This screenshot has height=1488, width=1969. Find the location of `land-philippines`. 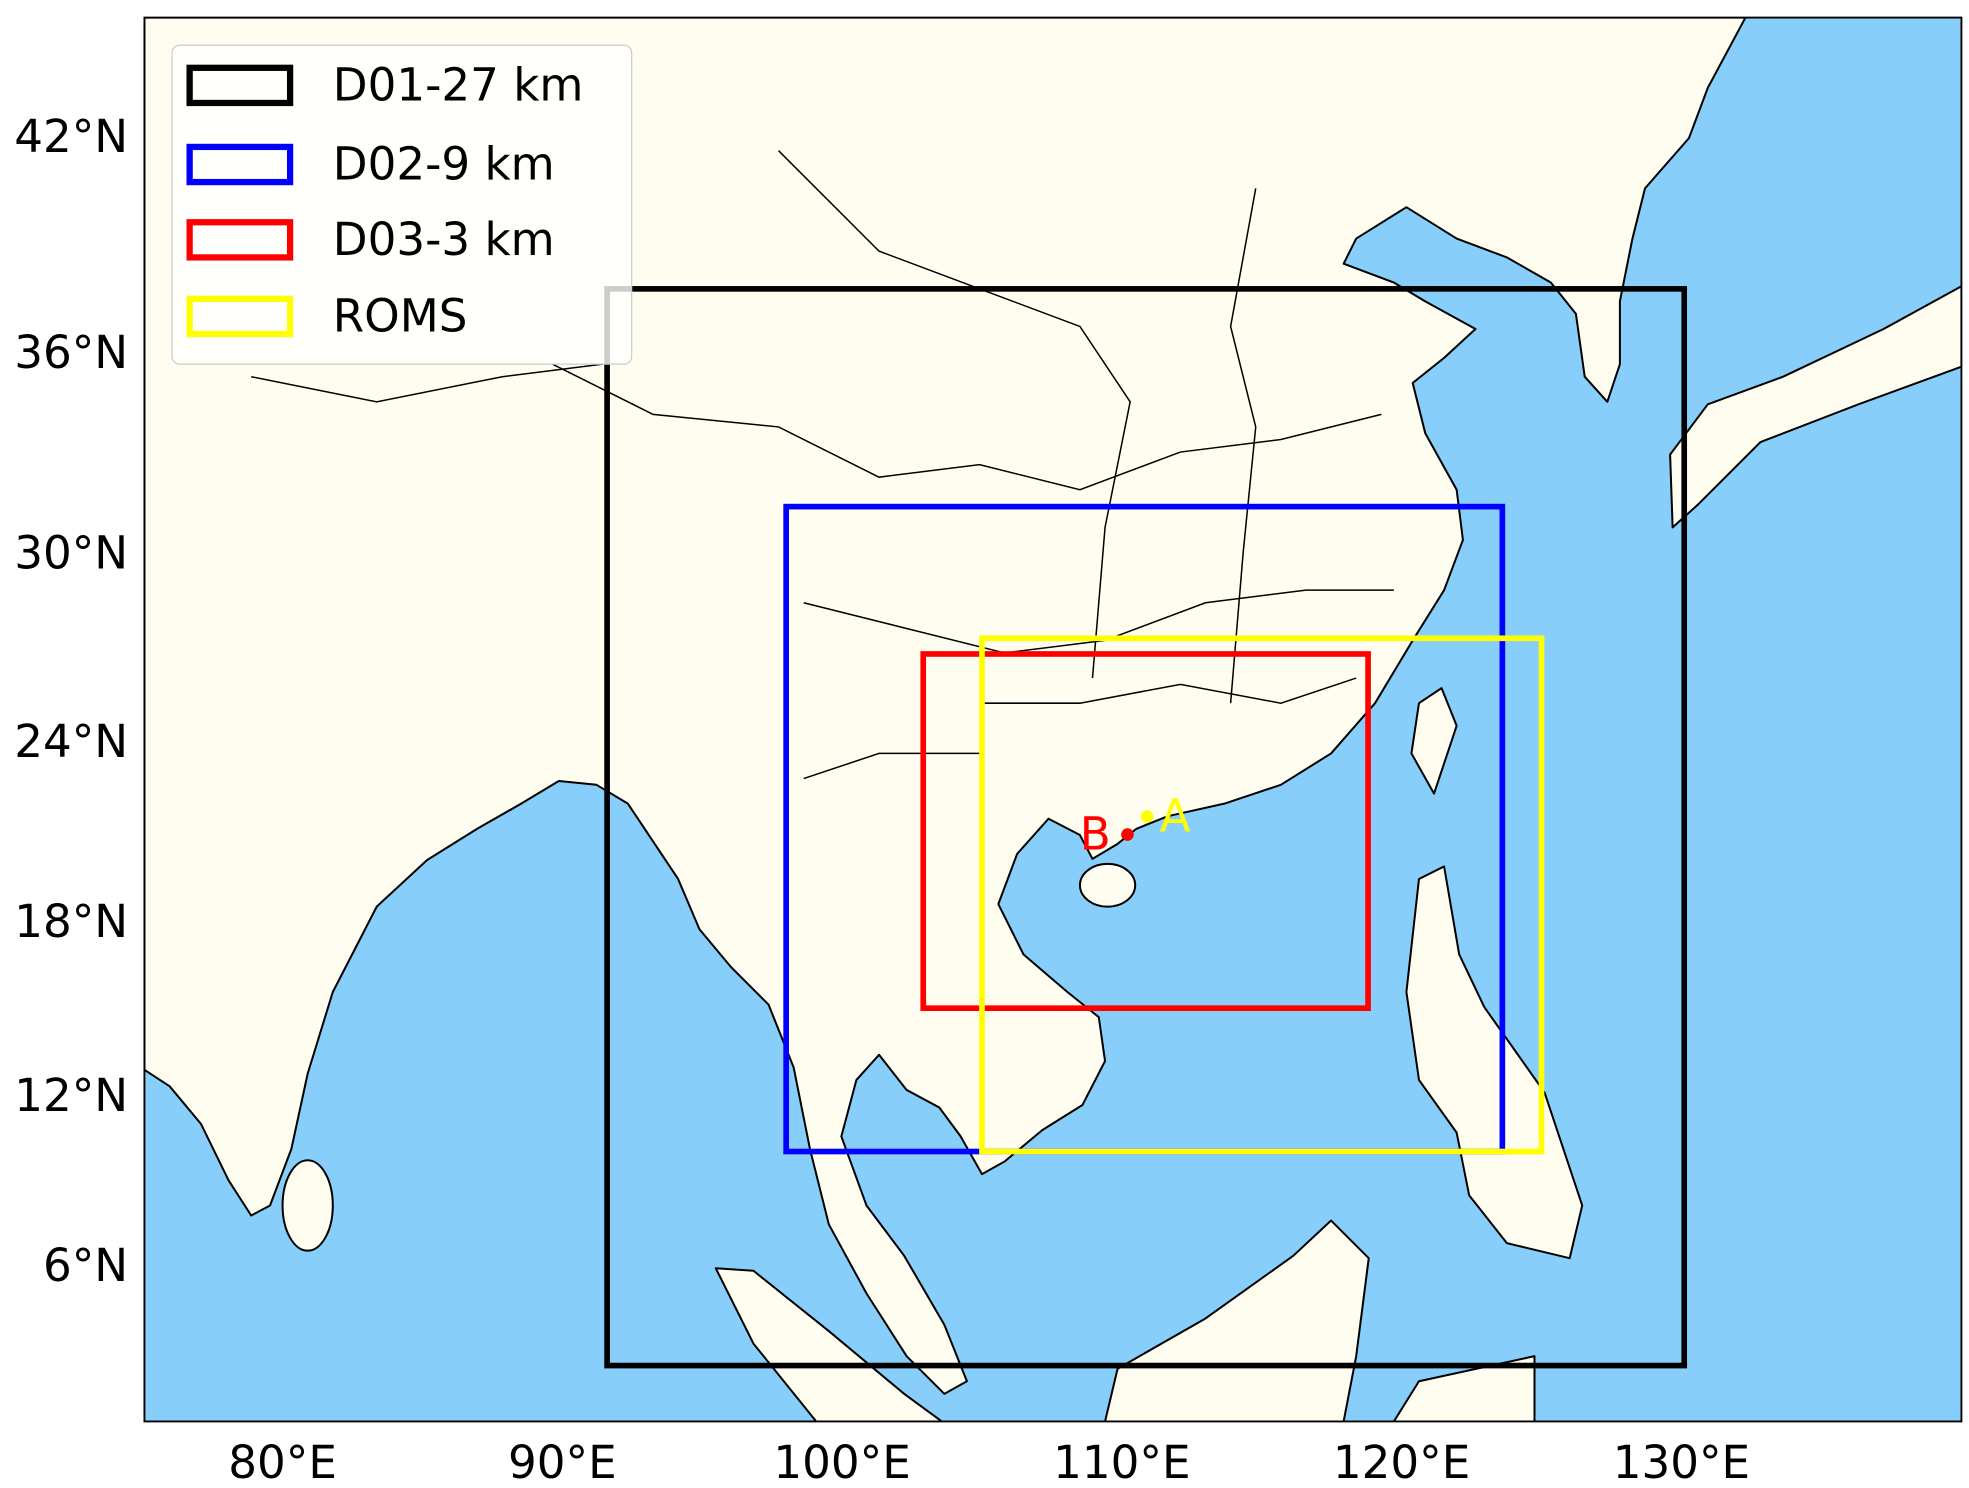

land-philippines is located at coordinates (1494, 1062).